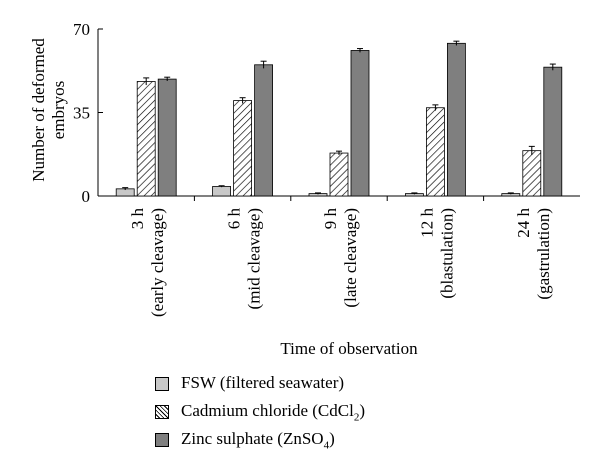 Image resolution: width=600 pixels, height=463 pixels. I want to click on category-label-time: 12 h, so click(426, 223).